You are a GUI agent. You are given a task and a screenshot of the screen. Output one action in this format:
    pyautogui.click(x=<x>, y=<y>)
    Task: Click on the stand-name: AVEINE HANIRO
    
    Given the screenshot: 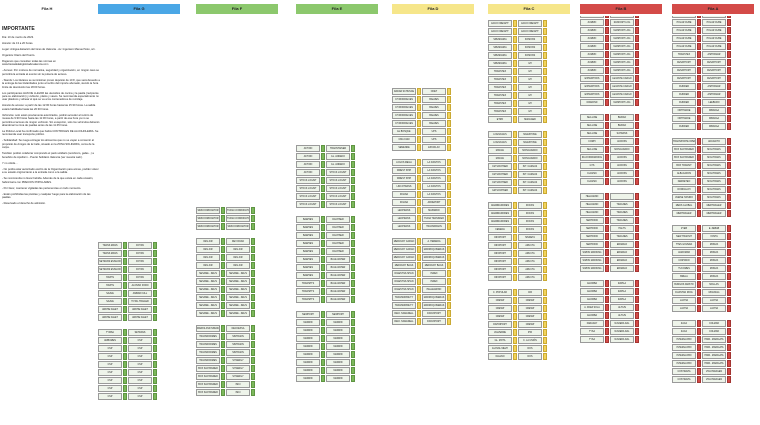 What is the action you would take?
    pyautogui.click(x=684, y=197)
    